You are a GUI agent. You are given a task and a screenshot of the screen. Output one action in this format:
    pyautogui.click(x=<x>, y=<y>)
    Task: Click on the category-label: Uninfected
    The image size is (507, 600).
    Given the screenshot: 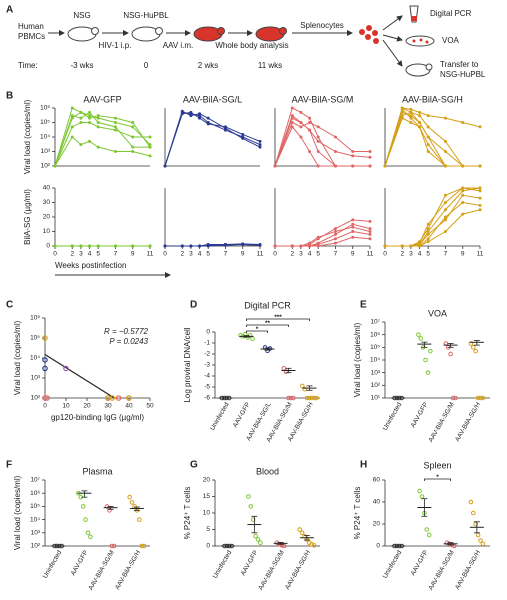 What is the action you would take?
    pyautogui.click(x=53, y=564)
    